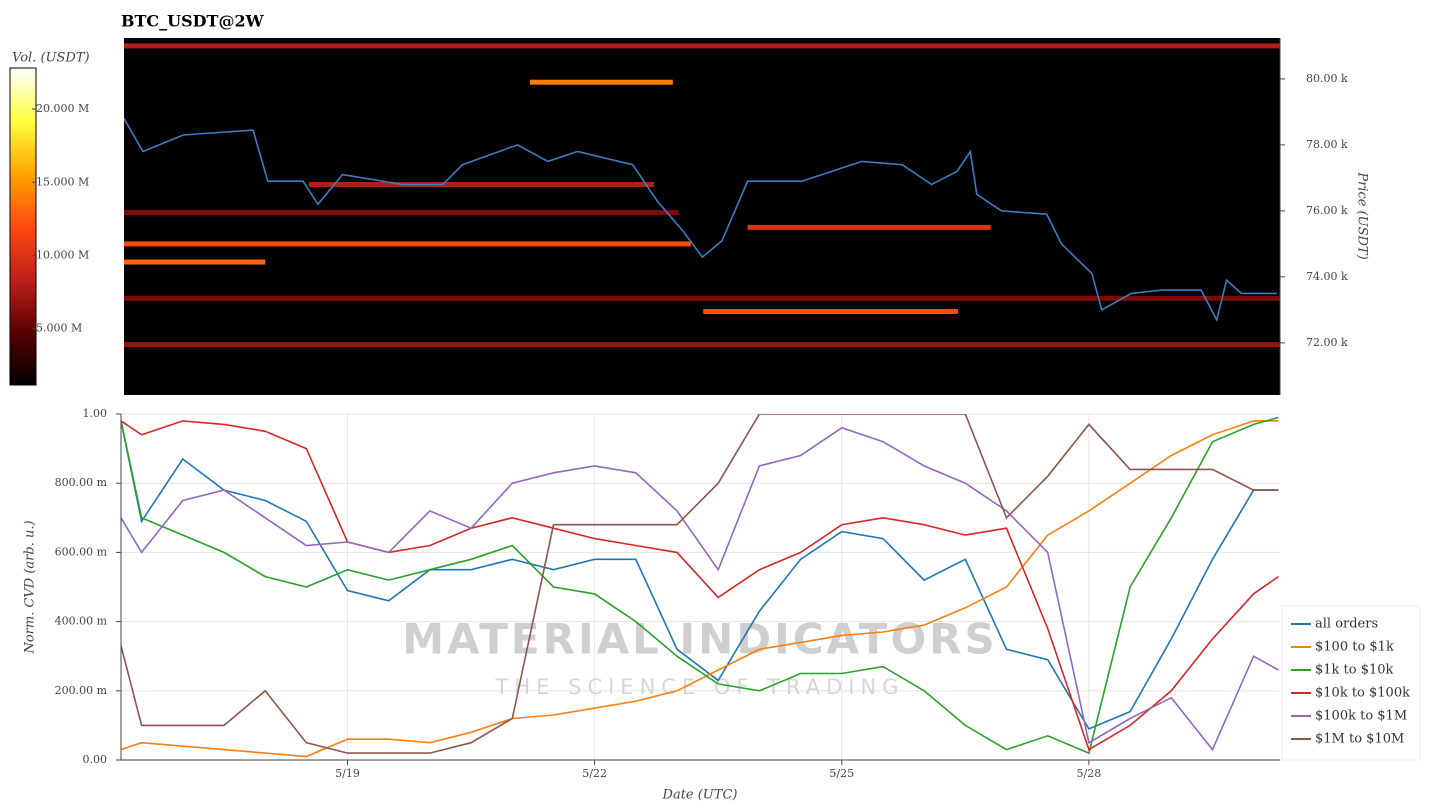 The width and height of the screenshot is (1440, 810). What do you see at coordinates (62, 108) in the screenshot?
I see `colorbar-tick-label: 20.000 M` at bounding box center [62, 108].